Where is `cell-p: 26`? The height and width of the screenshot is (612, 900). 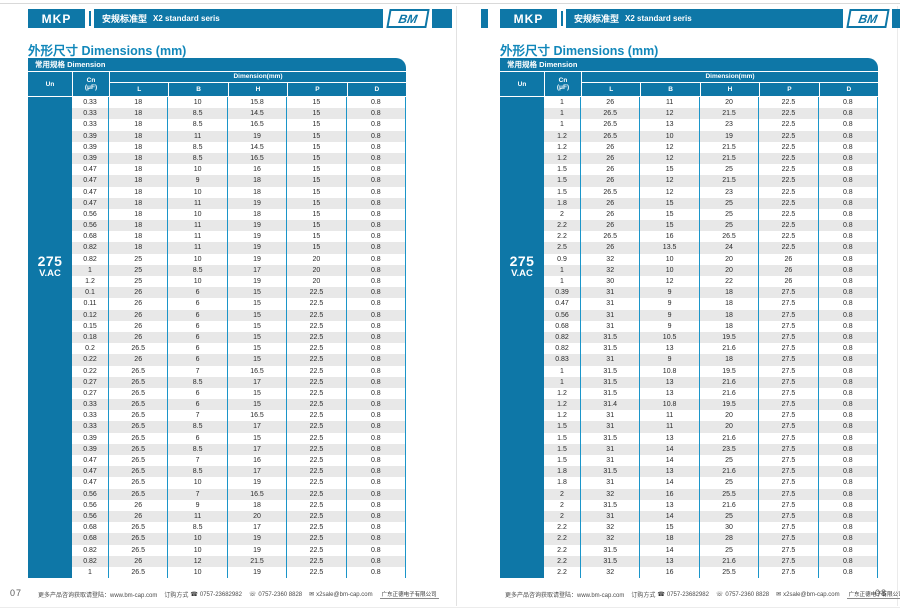 cell-p: 26 is located at coordinates (787, 270).